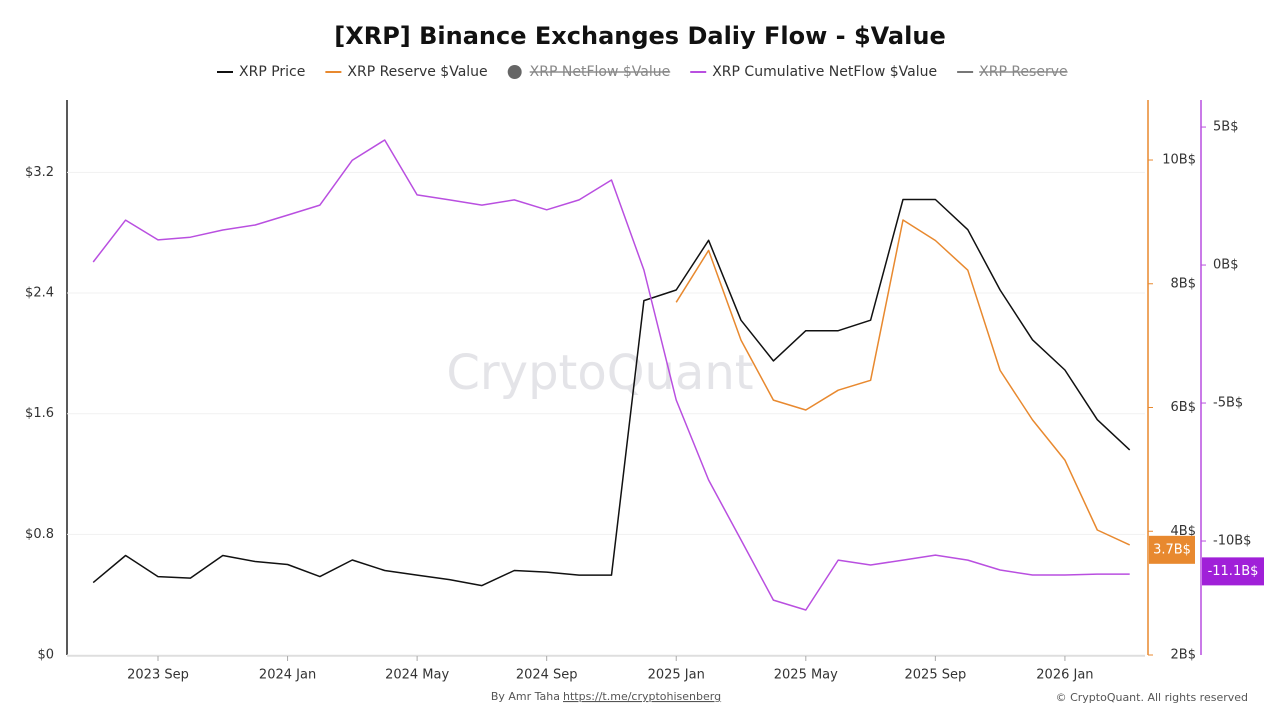 The image size is (1280, 724). I want to click on y-tick-label: $3.2, so click(39, 172).